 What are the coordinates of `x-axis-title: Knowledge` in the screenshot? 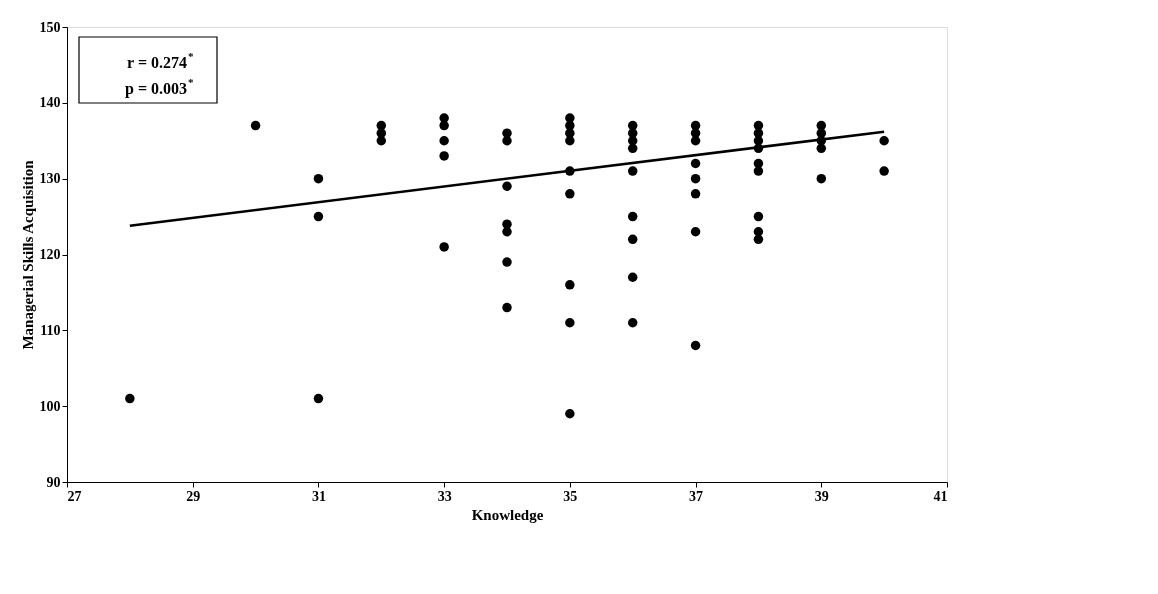 It's located at (507, 514).